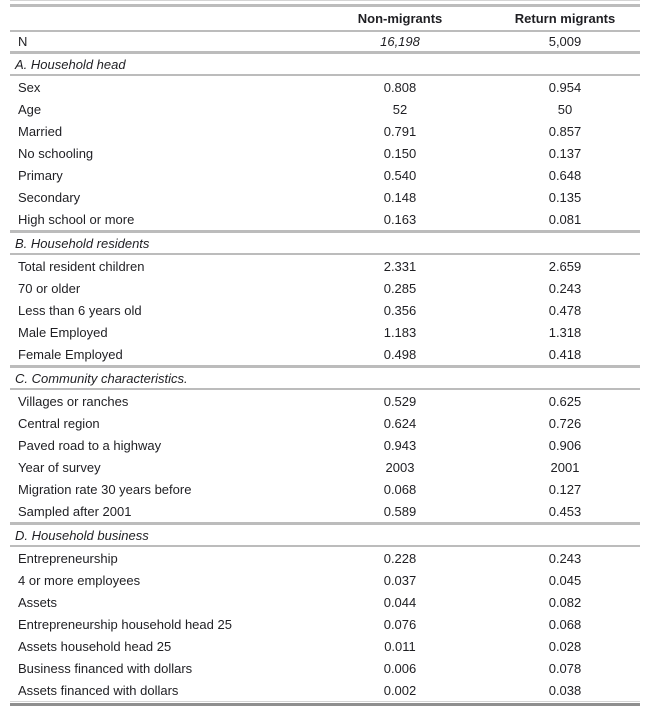  What do you see at coordinates (565, 87) in the screenshot?
I see `row-value-return-migrants: 0.954` at bounding box center [565, 87].